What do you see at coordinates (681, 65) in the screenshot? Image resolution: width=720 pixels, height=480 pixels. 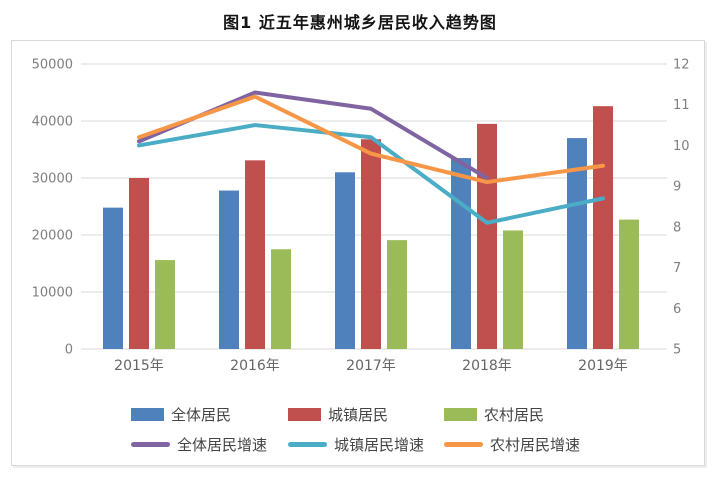 I see `right-axis-tick: 12` at bounding box center [681, 65].